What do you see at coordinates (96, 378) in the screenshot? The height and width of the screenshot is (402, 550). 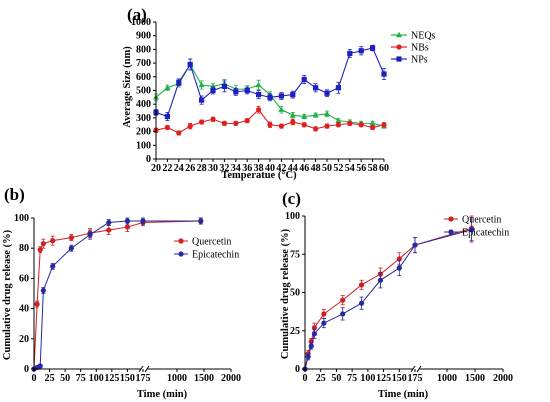 I see `panel-b-xtick-label: 100` at bounding box center [96, 378].